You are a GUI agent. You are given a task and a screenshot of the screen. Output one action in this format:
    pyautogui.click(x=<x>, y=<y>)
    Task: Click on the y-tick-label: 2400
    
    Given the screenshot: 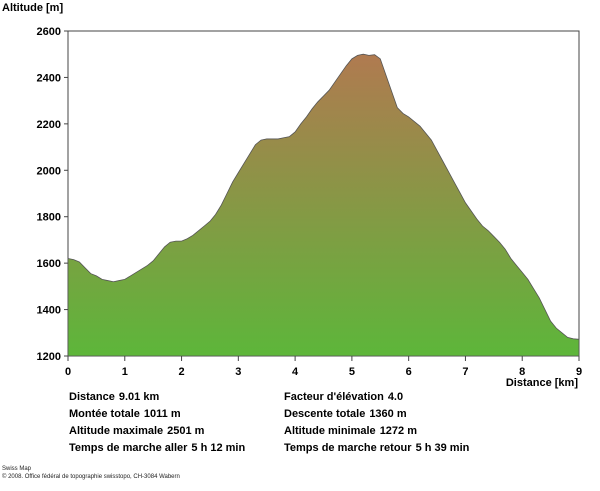 What is the action you would take?
    pyautogui.click(x=49, y=78)
    